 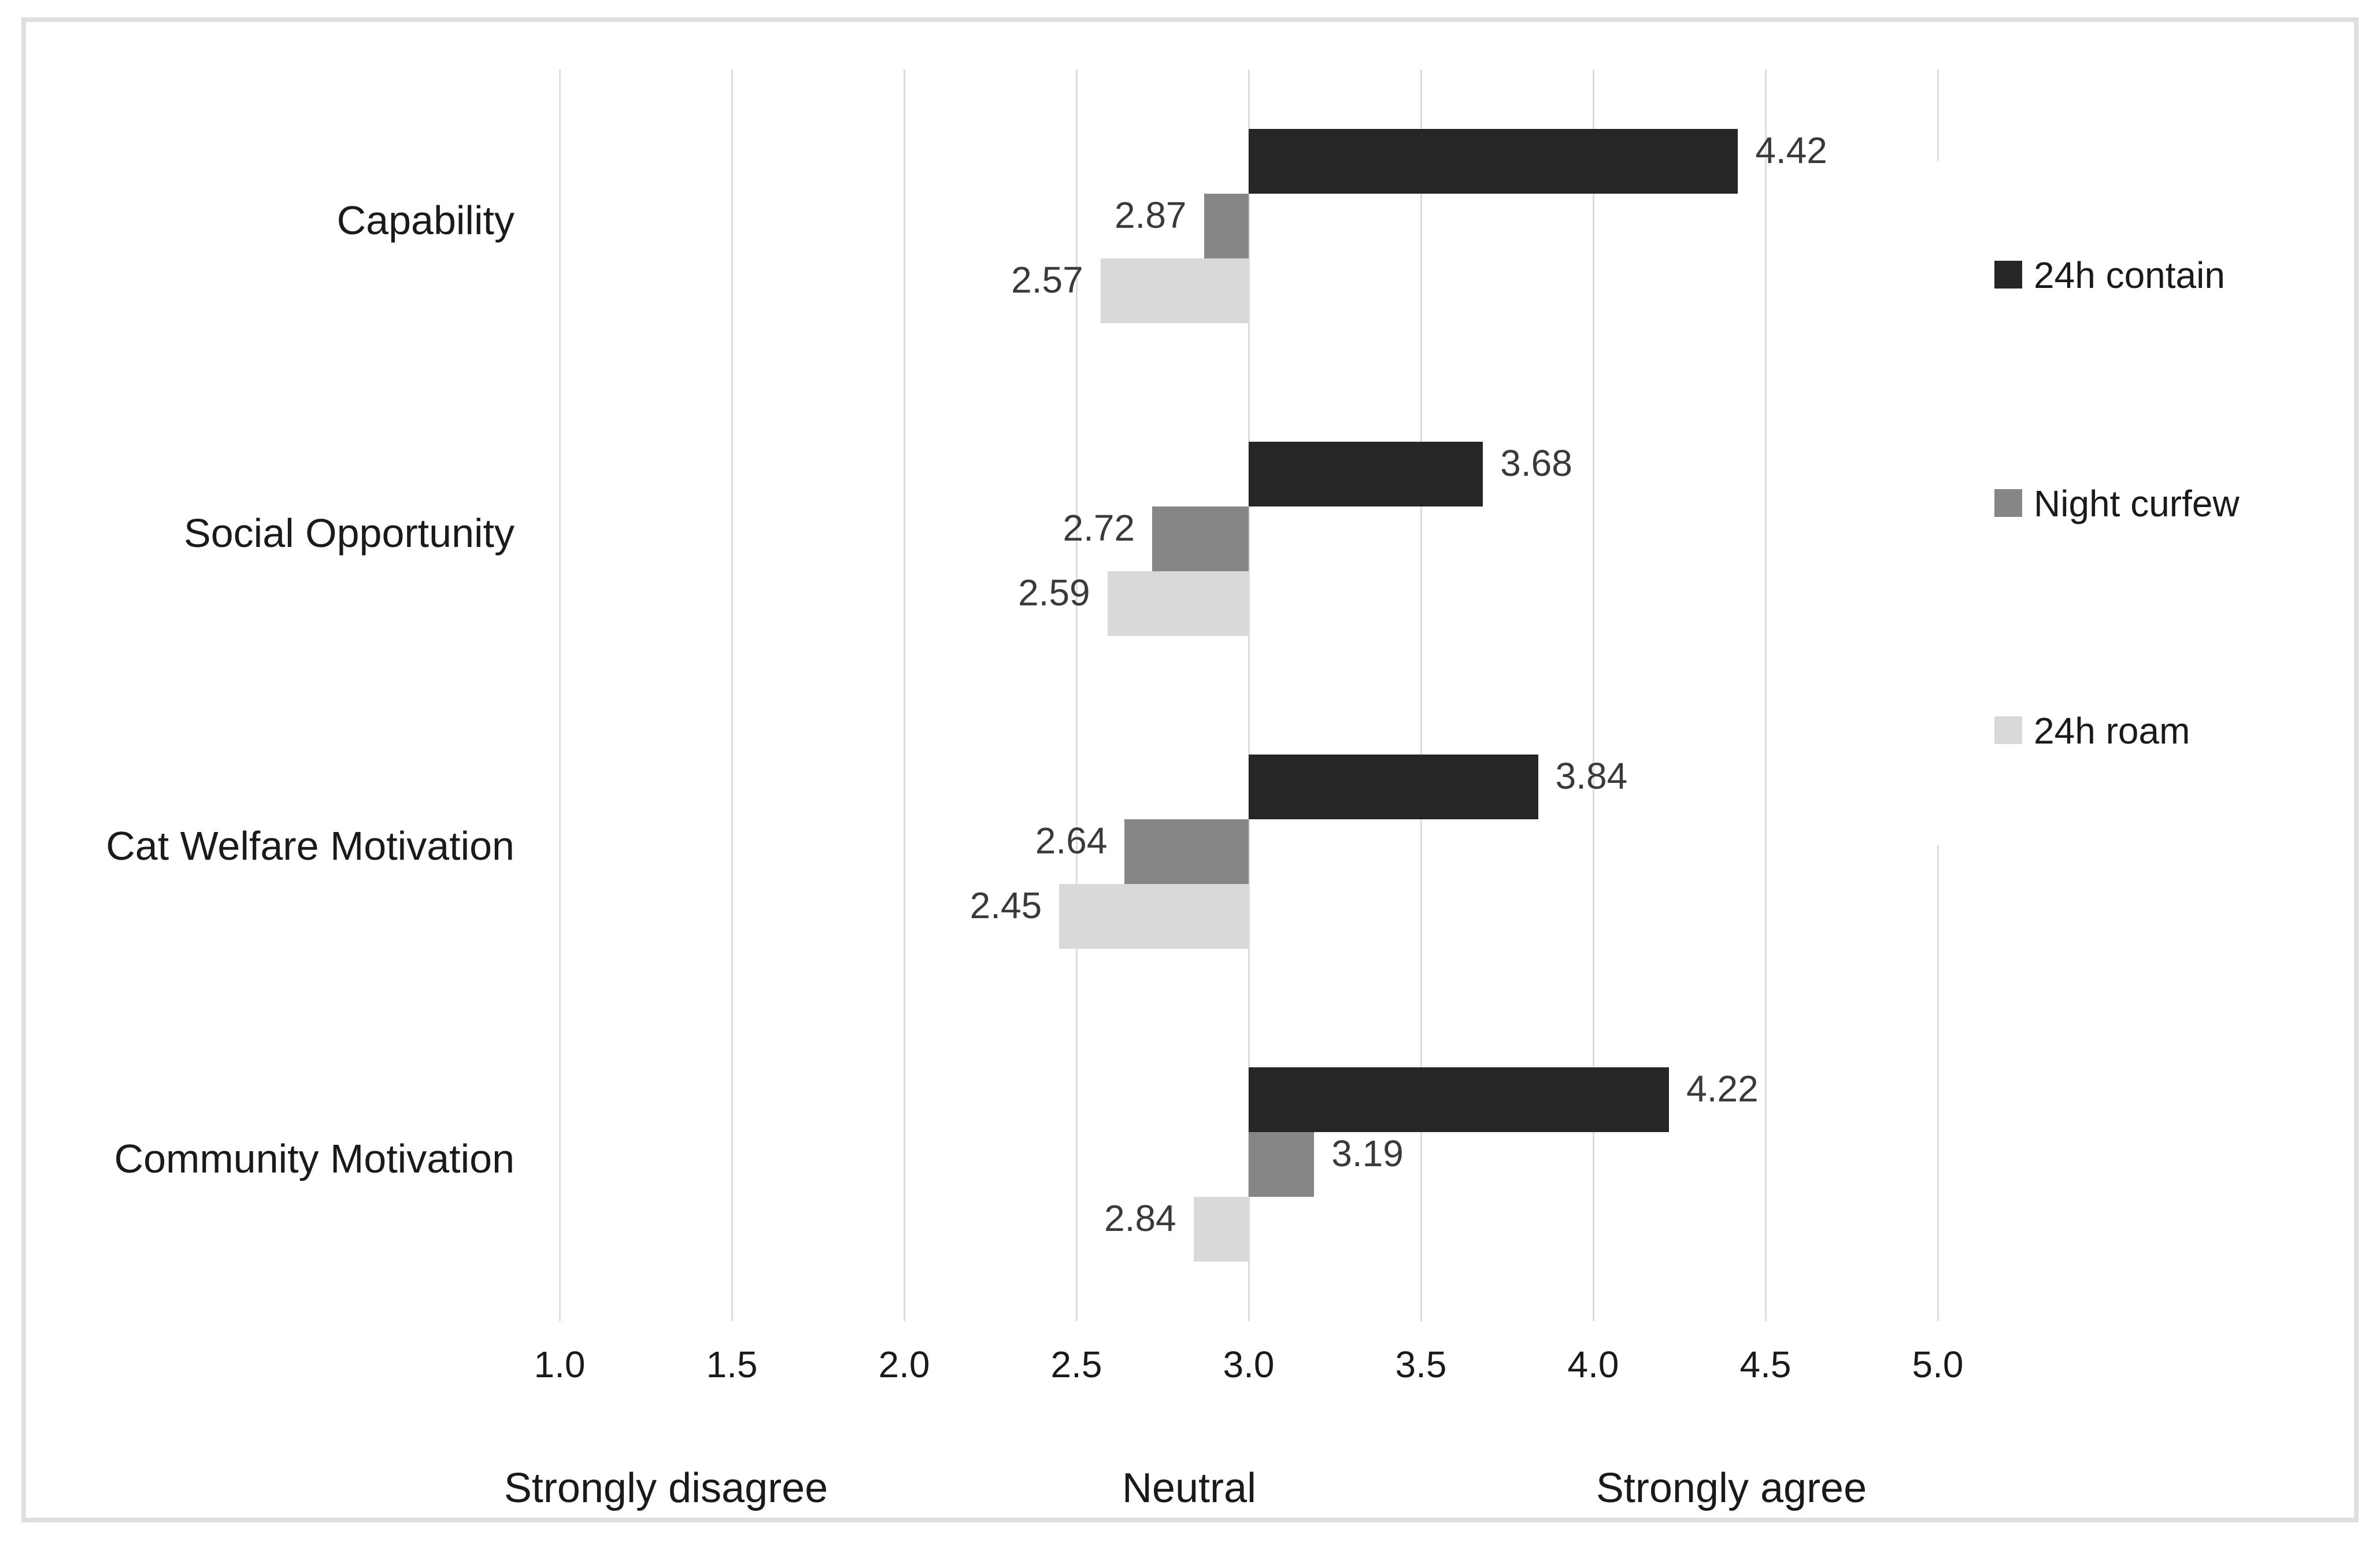 What do you see at coordinates (1732, 1488) in the screenshot?
I see `x-caption-strongly-agree: Strongly agree` at bounding box center [1732, 1488].